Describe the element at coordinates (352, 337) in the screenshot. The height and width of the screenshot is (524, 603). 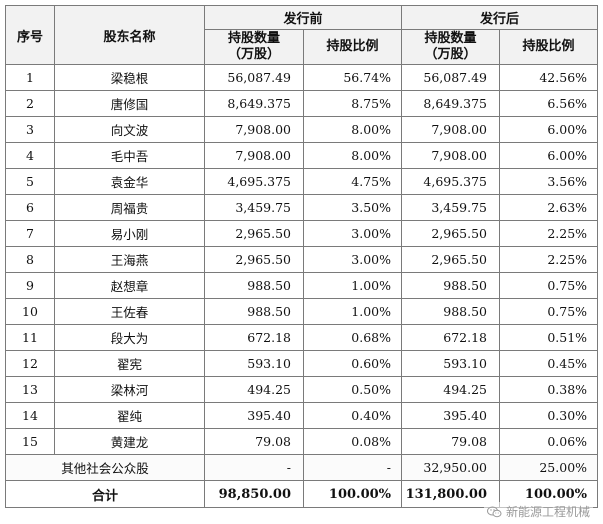
I see `before-ratio: 0.68%` at that location.